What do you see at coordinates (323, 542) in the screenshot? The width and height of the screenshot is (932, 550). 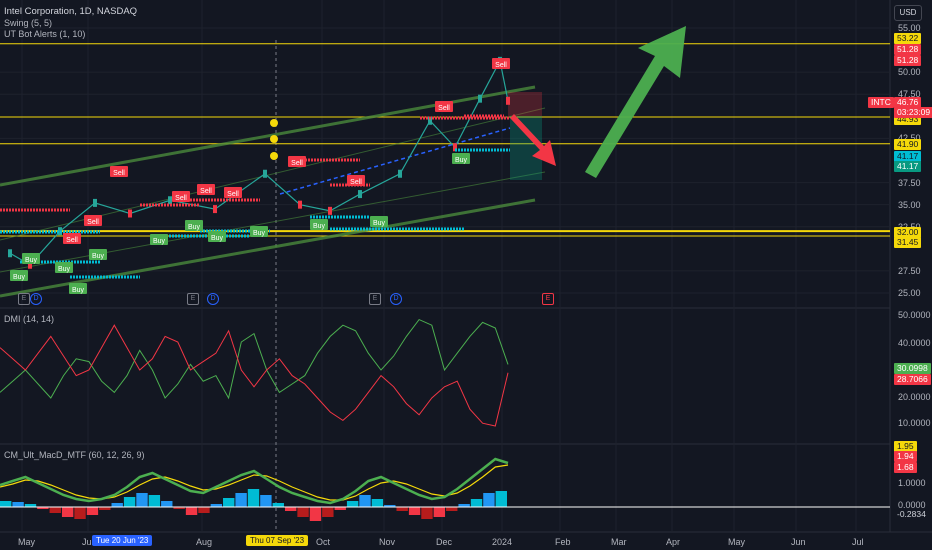 I see `time-axis-label: Oct` at bounding box center [323, 542].